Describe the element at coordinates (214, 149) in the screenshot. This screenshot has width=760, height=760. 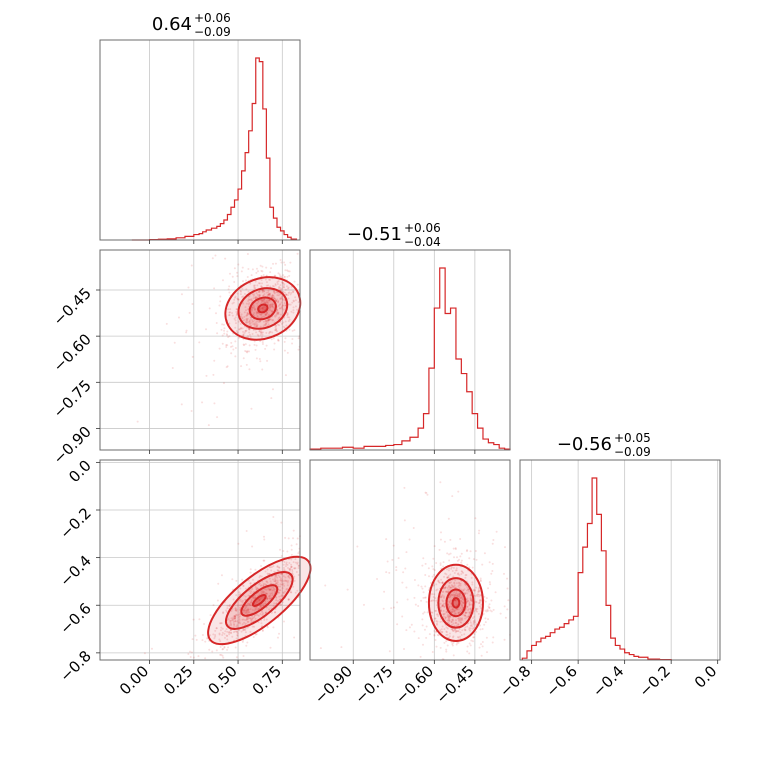
I see `hist-0-histogram` at that location.